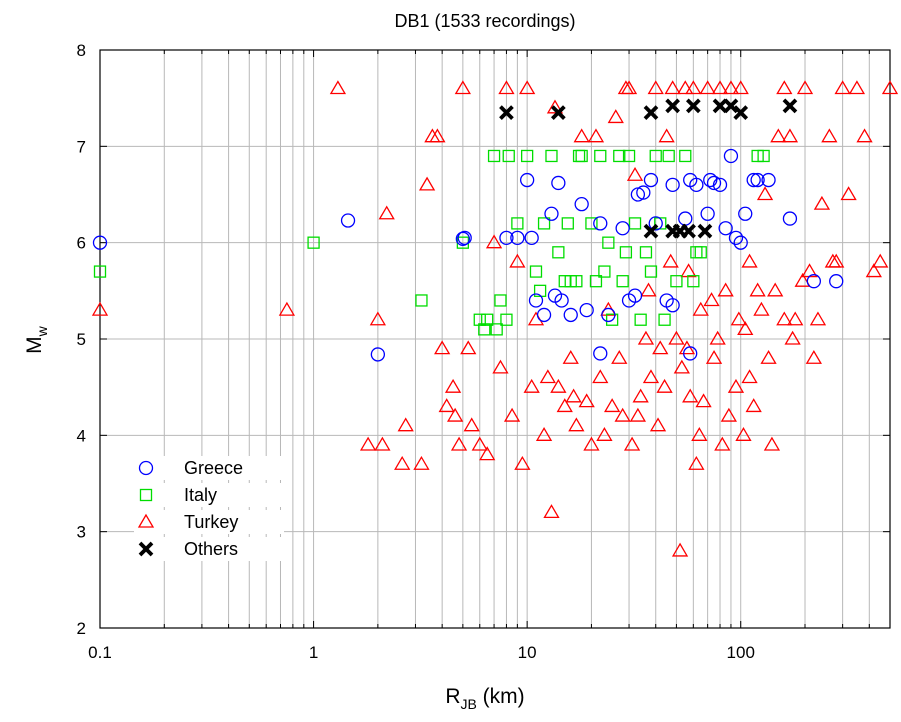 This screenshot has height=722, width=901. I want to click on y-axis-label-main: M, so click(34, 345).